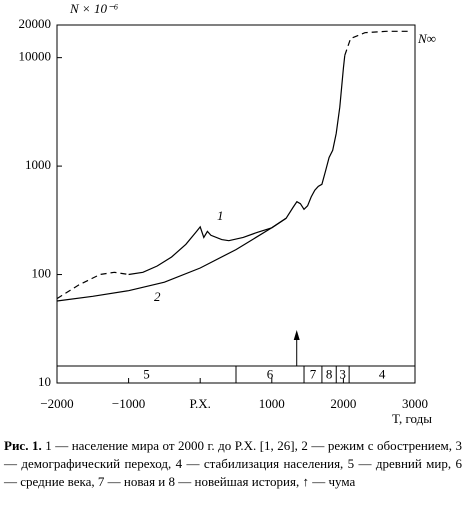 The image size is (466, 519). I want to click on y-tick-label: 10000, so click(35, 56).